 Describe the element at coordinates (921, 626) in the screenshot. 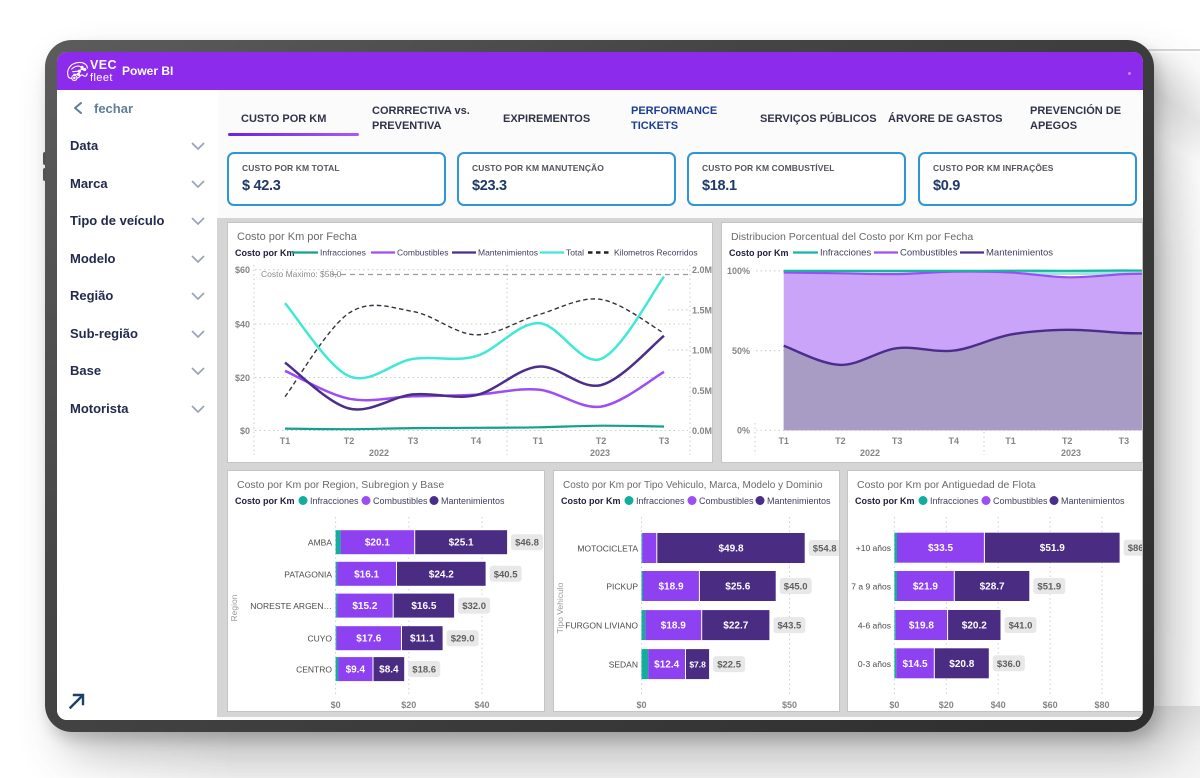

I see `svg-text: $19.8` at that location.